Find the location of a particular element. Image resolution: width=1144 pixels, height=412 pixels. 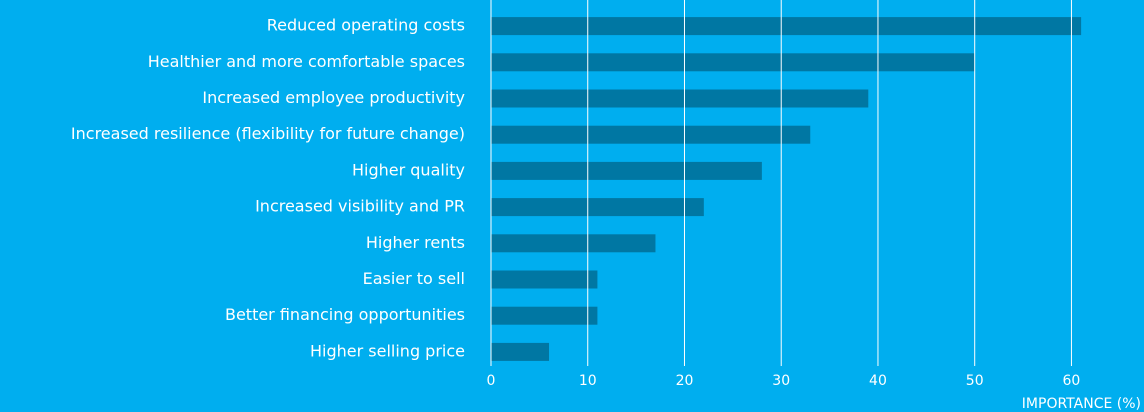

x-tick-label: 0 is located at coordinates (491, 381).